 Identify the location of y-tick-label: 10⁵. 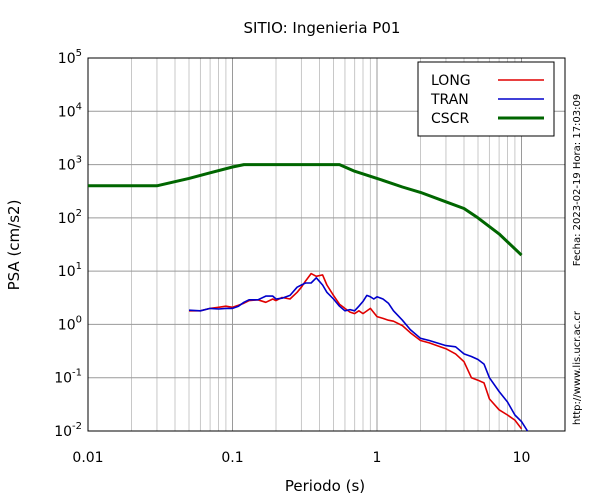
(70, 57).